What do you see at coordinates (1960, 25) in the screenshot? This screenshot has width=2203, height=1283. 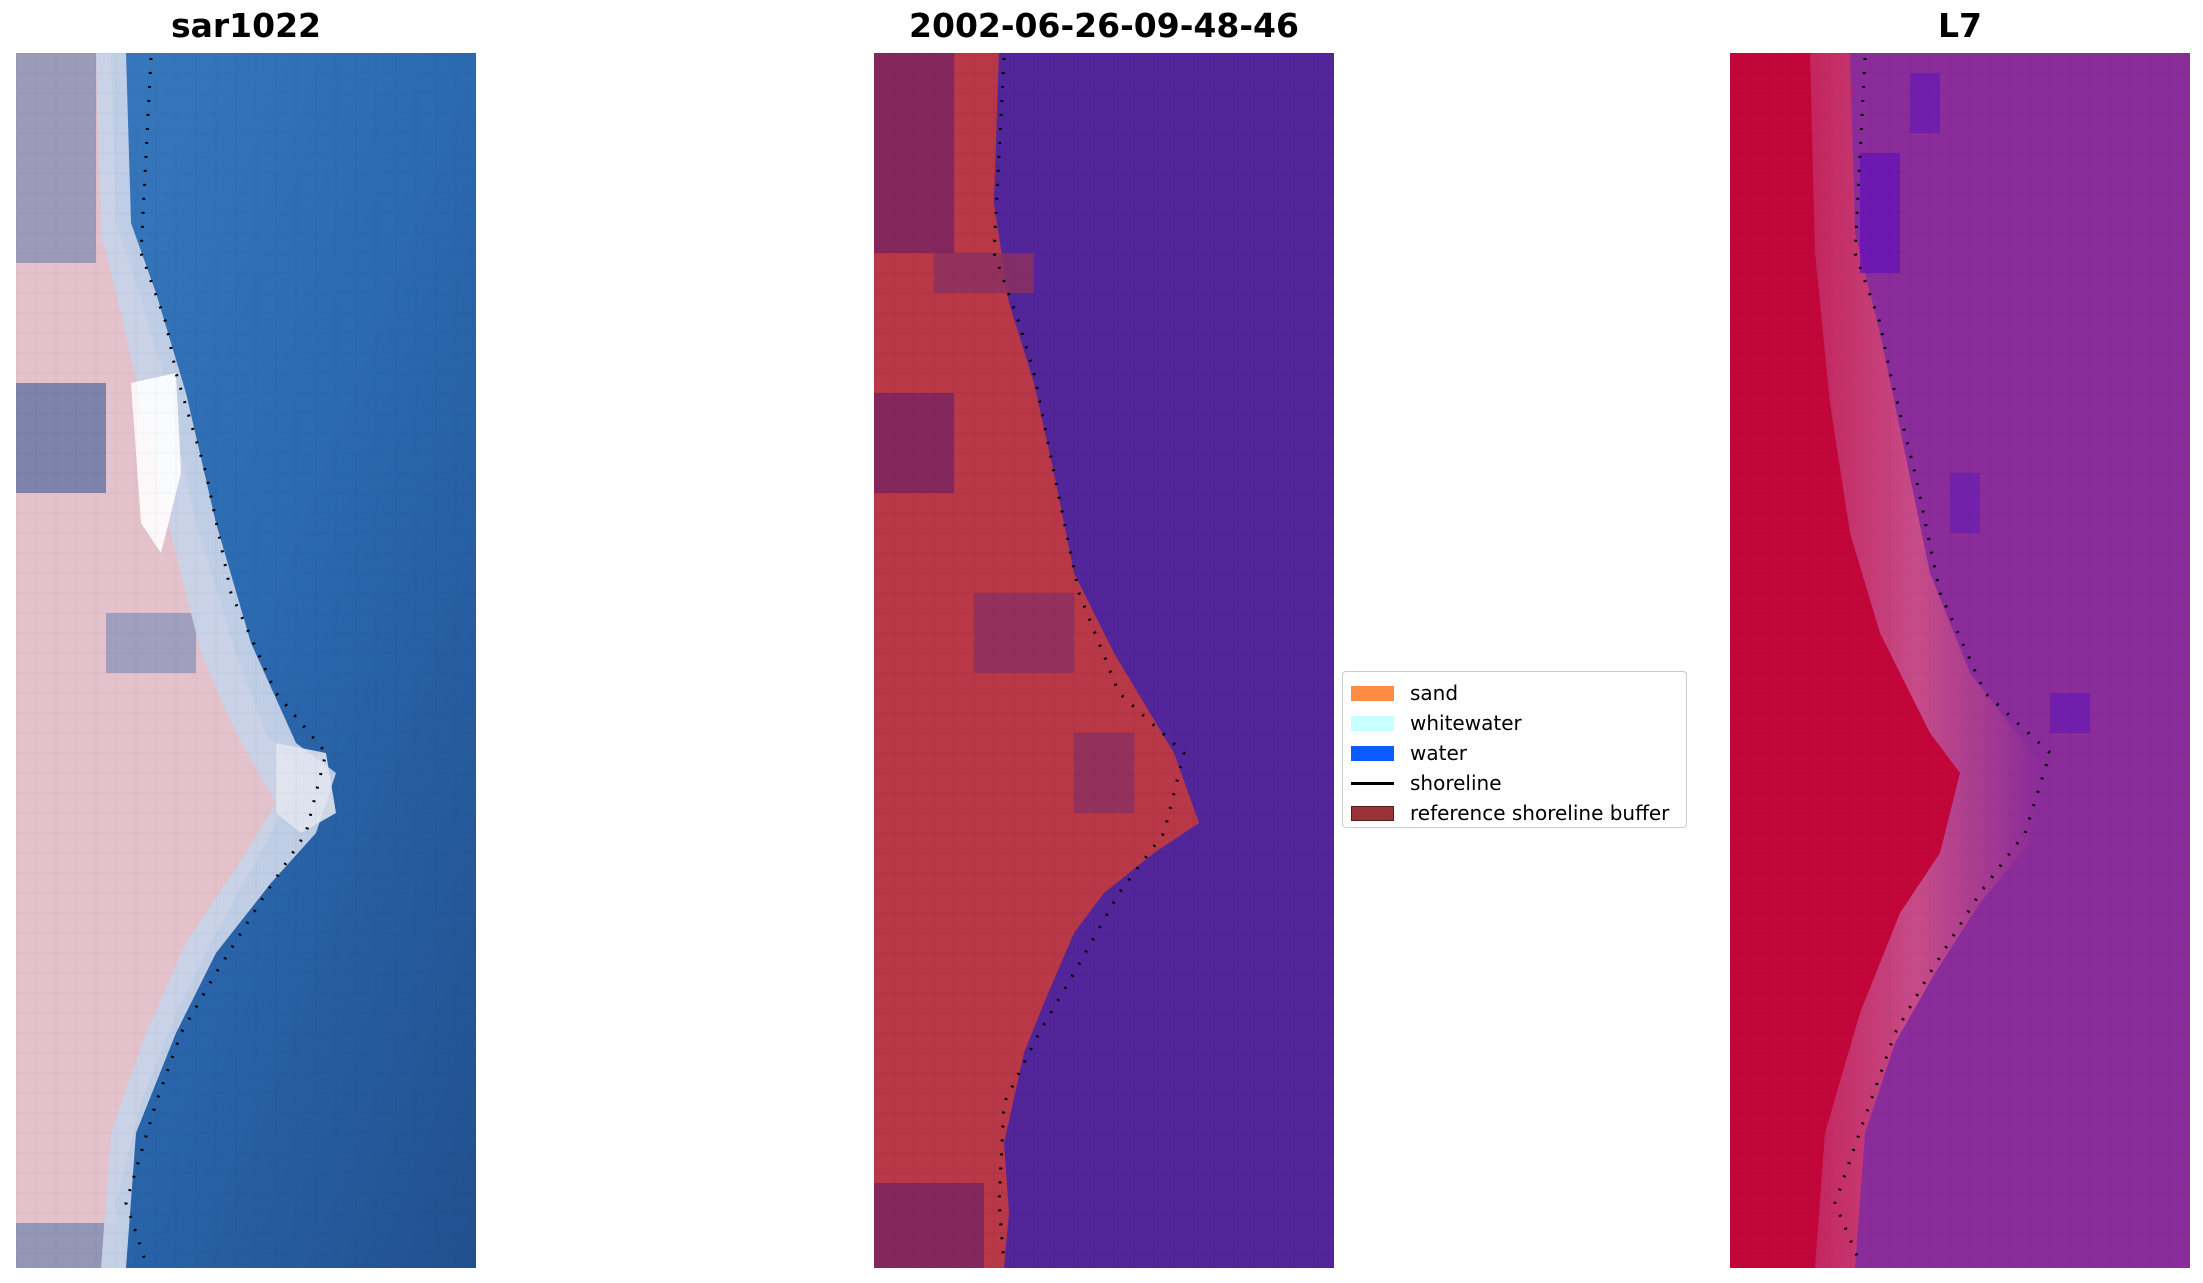 I see `right-panel-title: L7` at bounding box center [1960, 25].